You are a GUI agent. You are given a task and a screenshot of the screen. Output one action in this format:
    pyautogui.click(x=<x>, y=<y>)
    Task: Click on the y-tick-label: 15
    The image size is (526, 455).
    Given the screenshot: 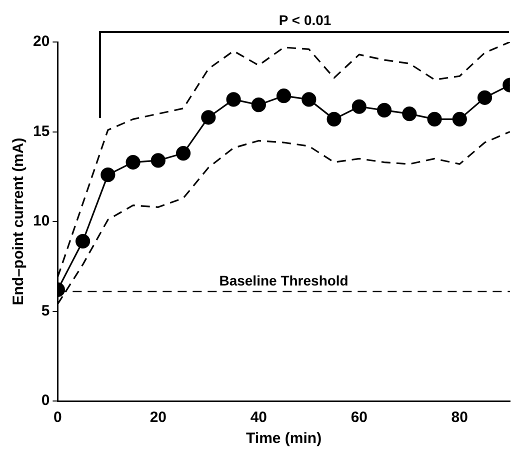 What is the action you would take?
    pyautogui.click(x=41, y=131)
    